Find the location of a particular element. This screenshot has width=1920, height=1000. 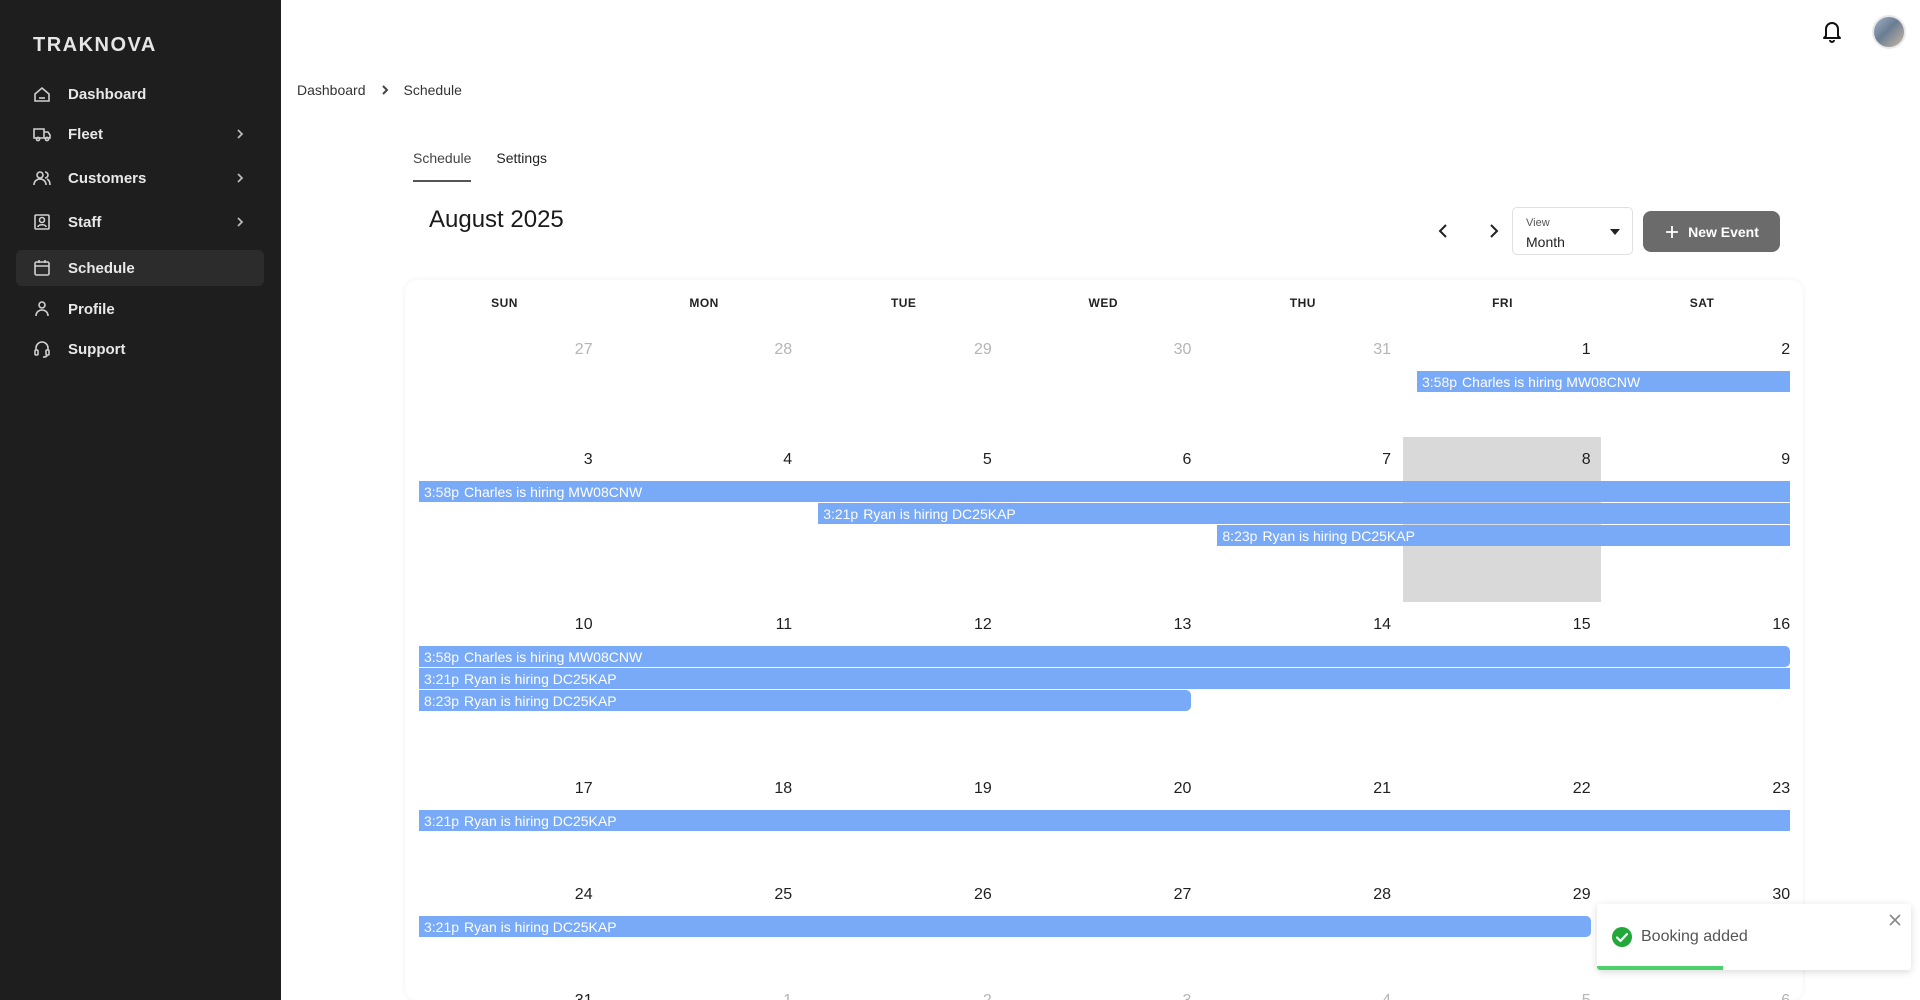

view-select: View Month is located at coordinates (1572, 231).